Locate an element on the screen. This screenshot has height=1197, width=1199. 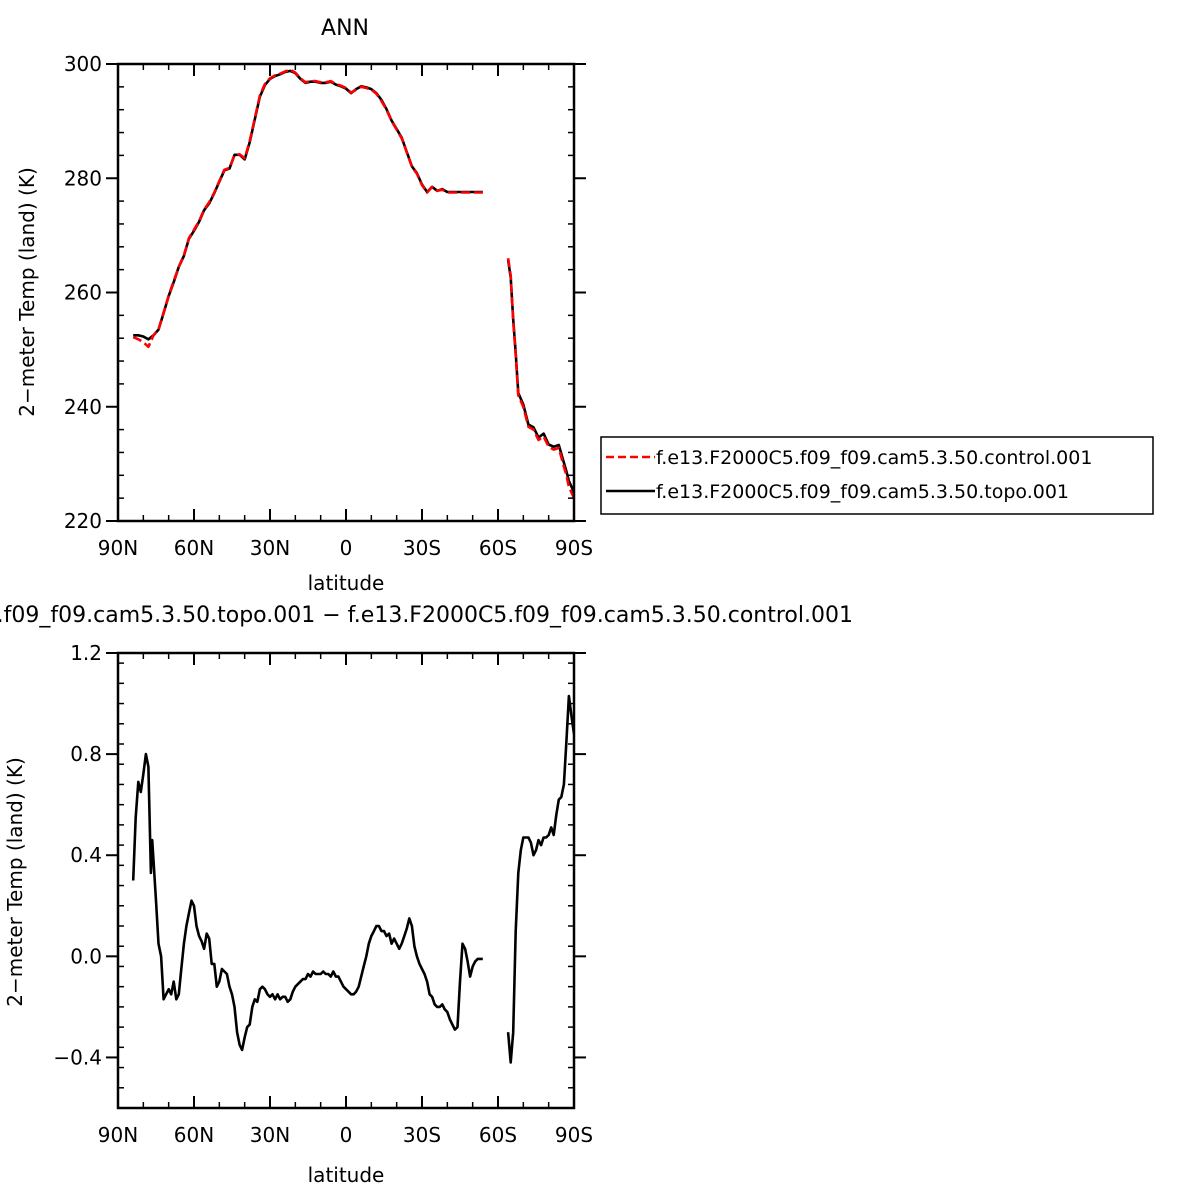
y-tick-label: 280 is located at coordinates (83, 178).